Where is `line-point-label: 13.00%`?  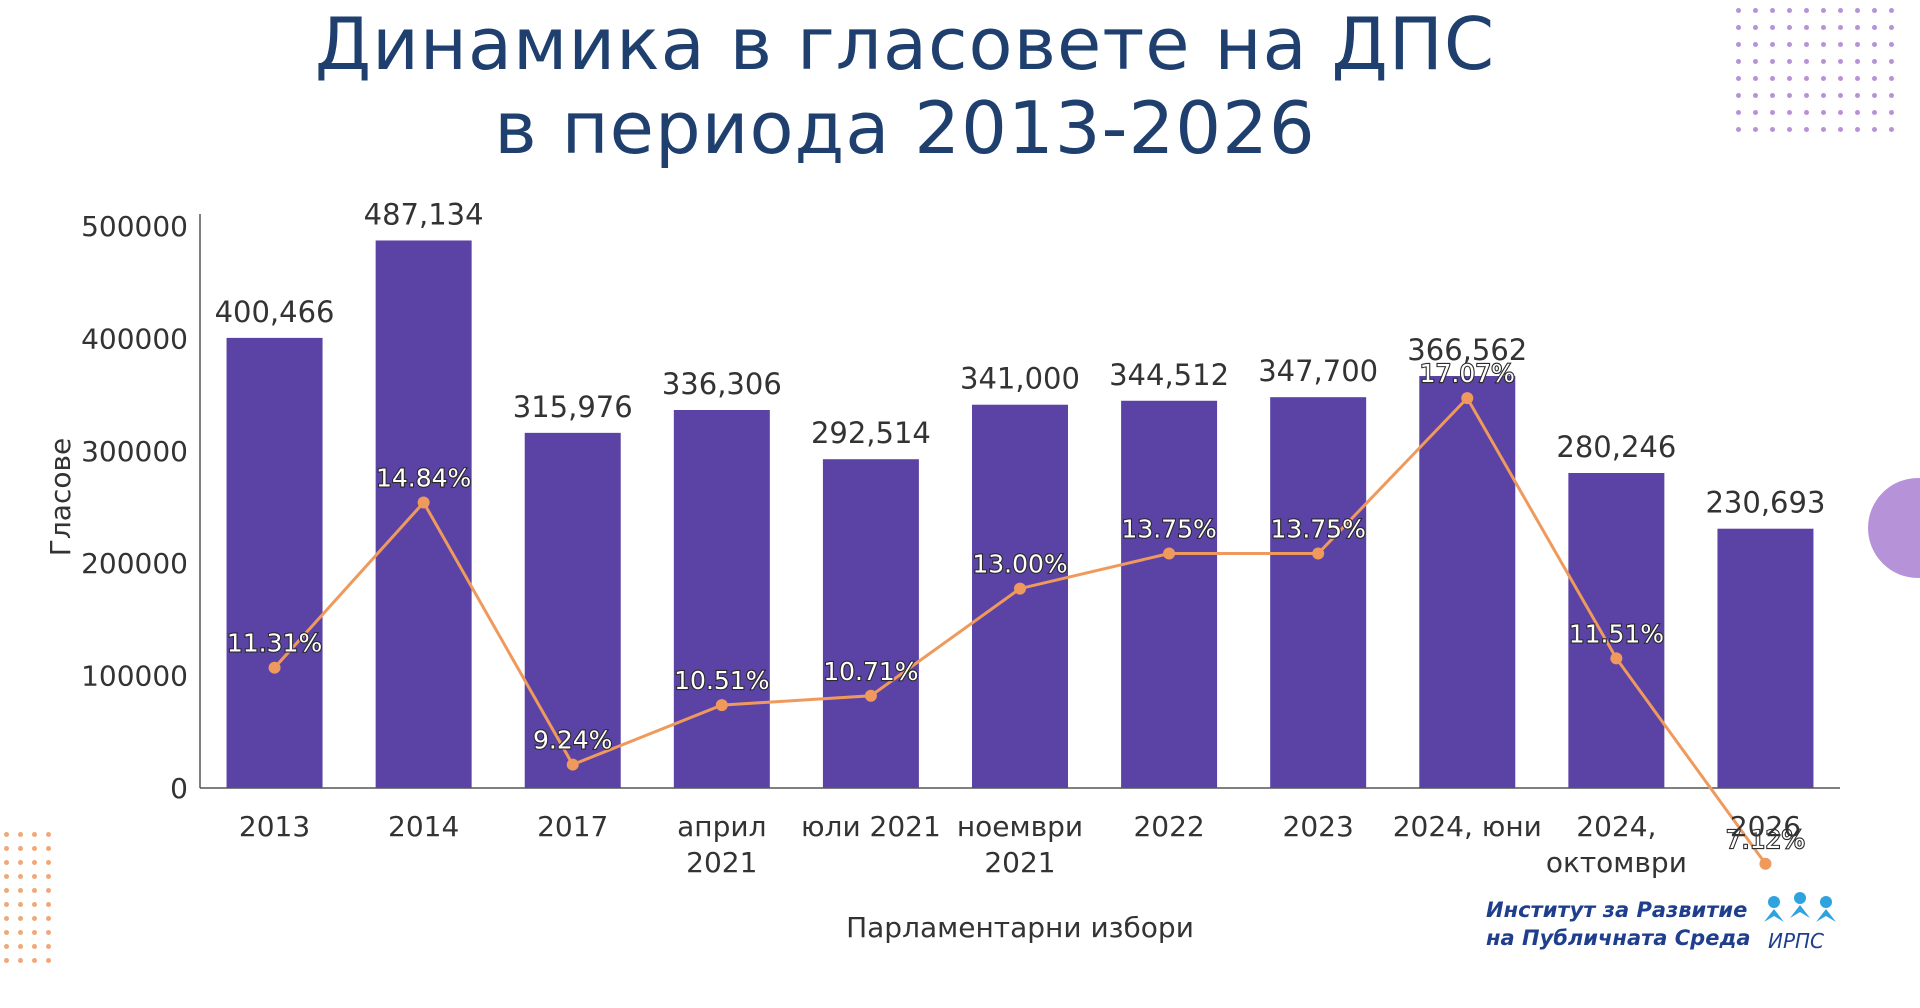
line-point-label: 13.00% is located at coordinates (1019, 564).